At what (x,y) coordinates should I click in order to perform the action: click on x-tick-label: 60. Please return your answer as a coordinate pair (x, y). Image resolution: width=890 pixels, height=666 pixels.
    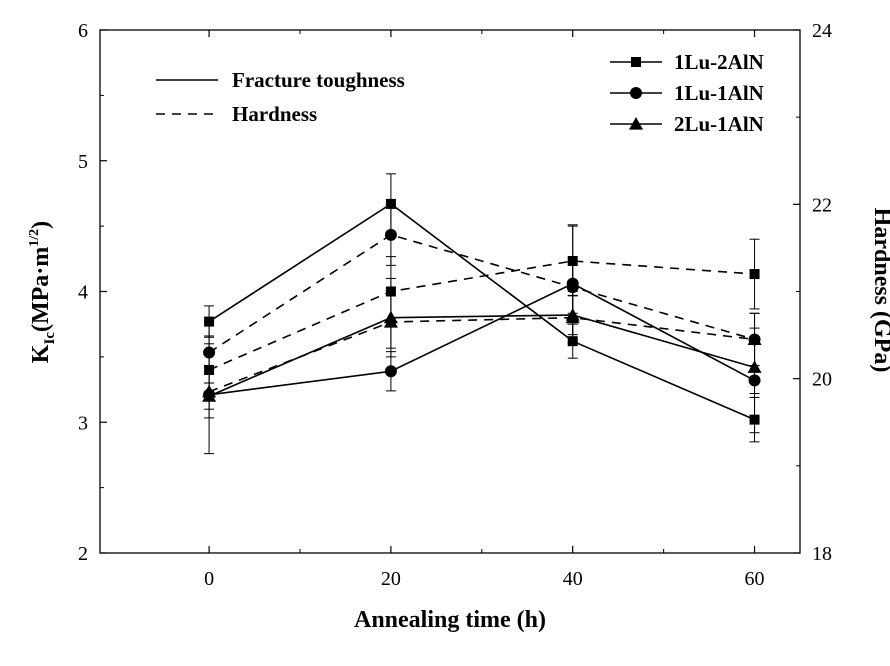
    Looking at the image, I should click on (755, 579).